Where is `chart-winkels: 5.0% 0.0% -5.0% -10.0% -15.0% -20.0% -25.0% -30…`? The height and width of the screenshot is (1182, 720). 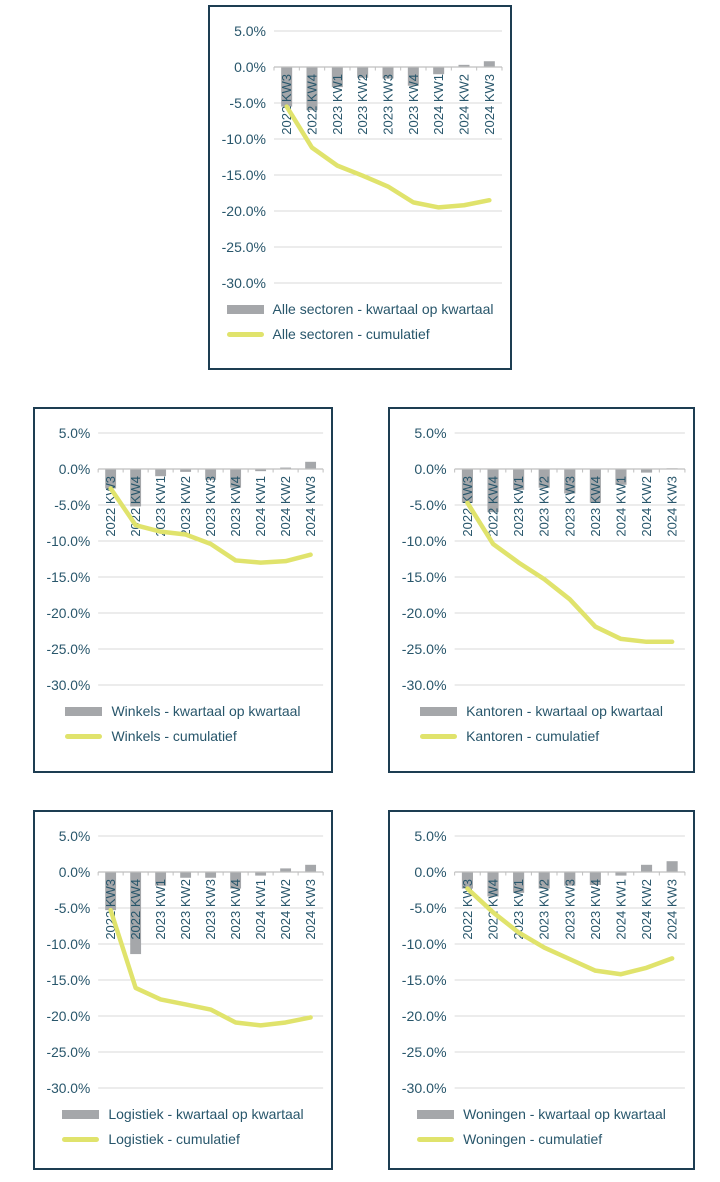 chart-winkels: 5.0% 0.0% -5.0% -10.0% -15.0% -20.0% -25.0% -30… is located at coordinates (183, 590).